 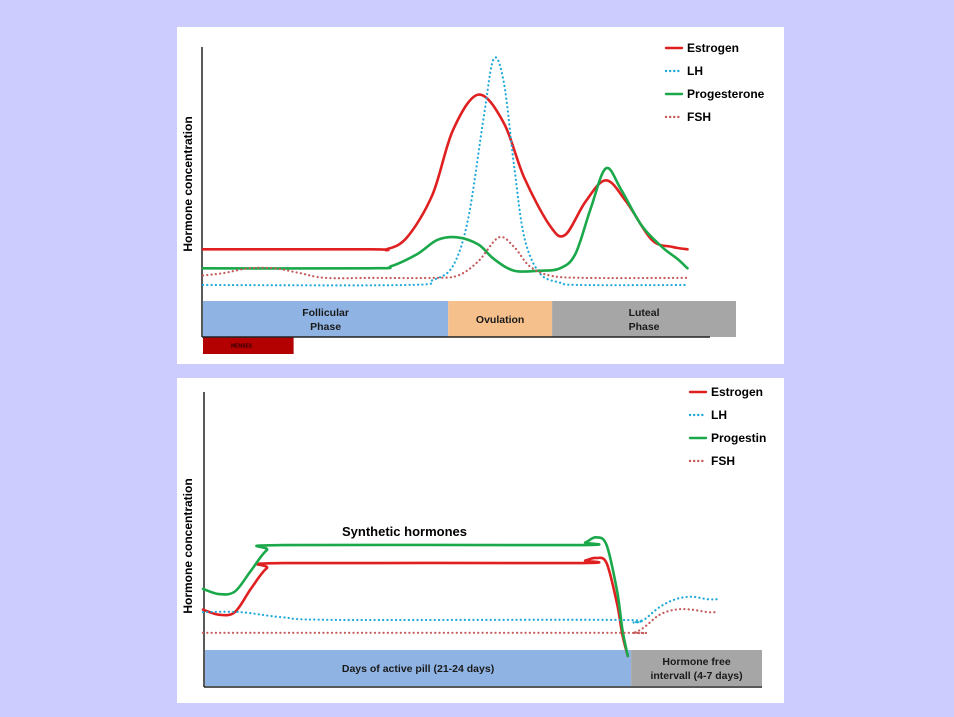 I want to click on phase-label-ovulation: Ovulation, so click(x=500, y=320).